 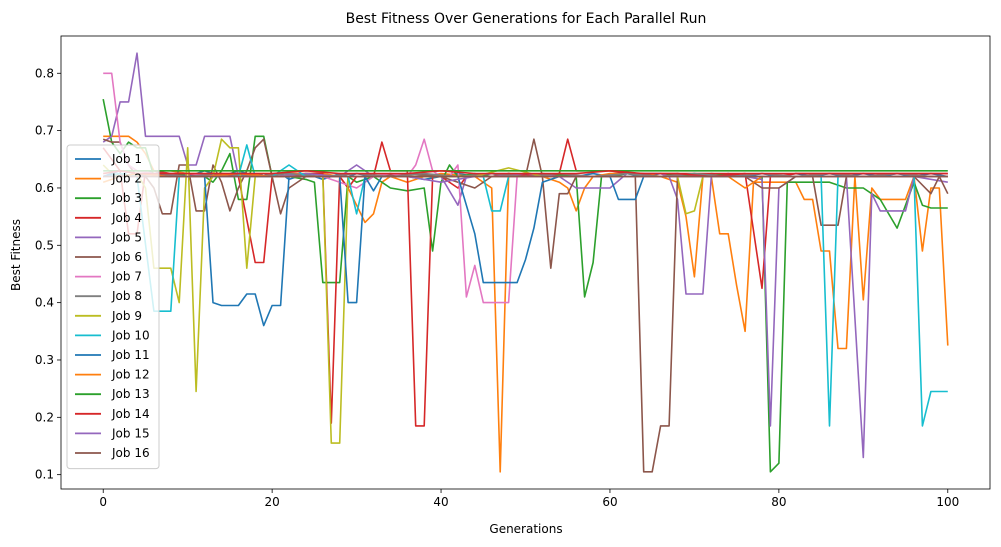 What do you see at coordinates (126, 316) in the screenshot?
I see `legend-label-job-9: Job 9` at bounding box center [126, 316].